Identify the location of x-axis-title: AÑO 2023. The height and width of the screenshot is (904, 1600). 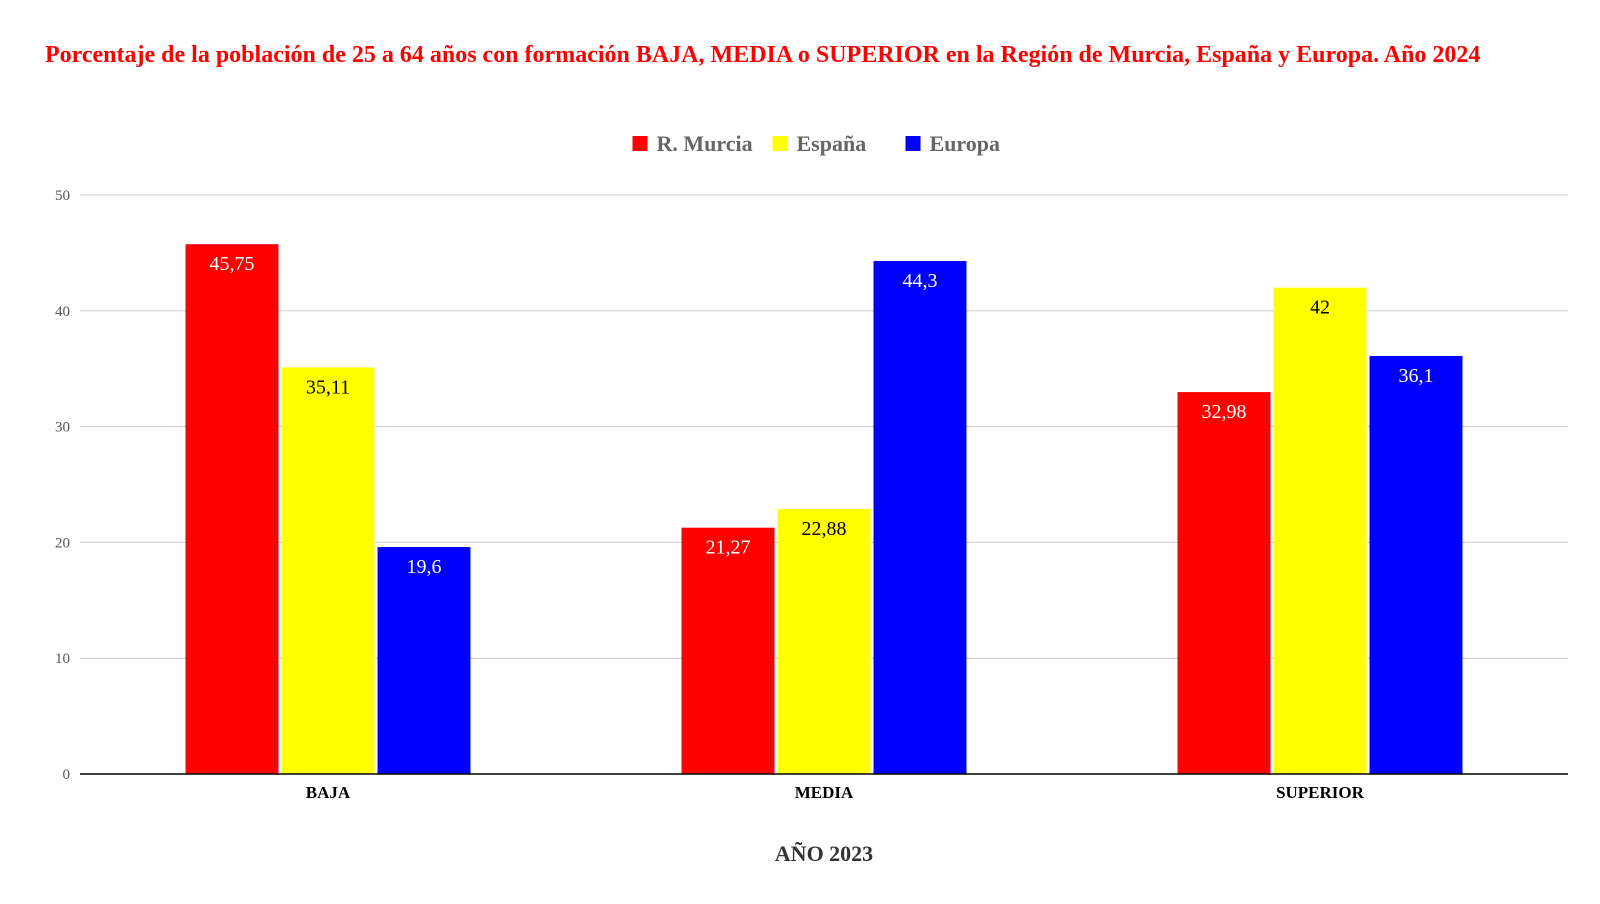
(824, 853).